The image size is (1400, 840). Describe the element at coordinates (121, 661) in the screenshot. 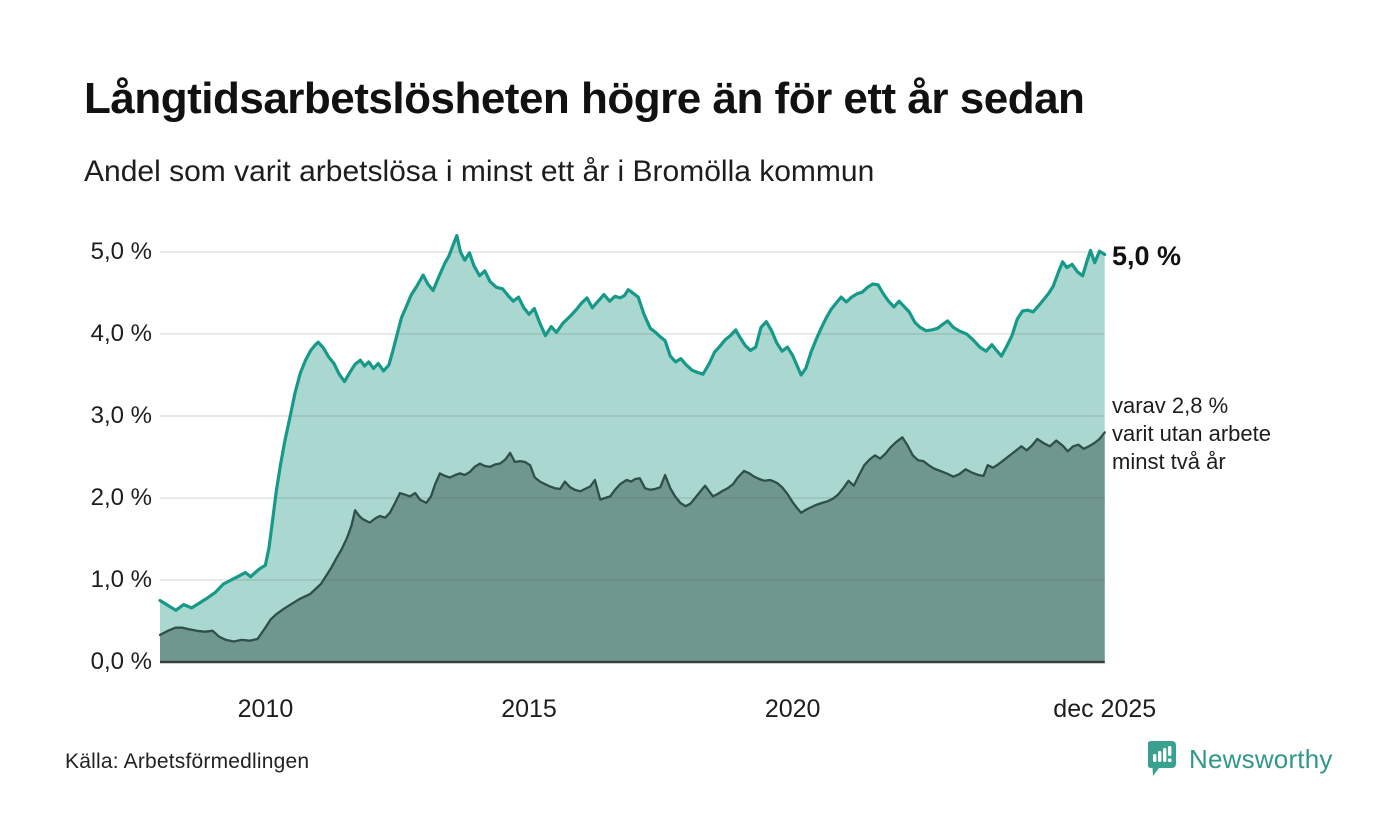

I see `y-tick-label: 0,0 %` at that location.